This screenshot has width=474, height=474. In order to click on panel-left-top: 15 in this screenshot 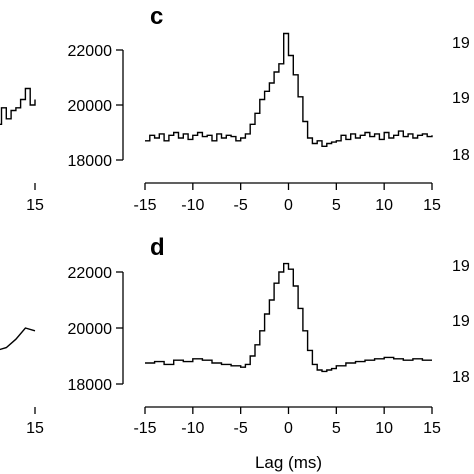, I will do `click(22, 150)`.